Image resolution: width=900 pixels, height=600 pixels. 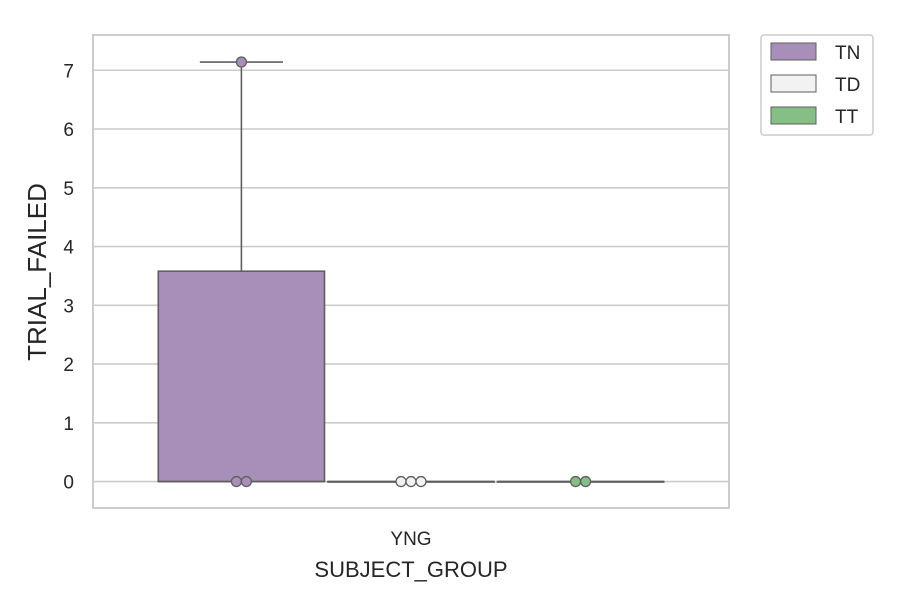 I want to click on y-tick-labels: 0 1 2 3 4 5 6 7, so click(x=68, y=277).